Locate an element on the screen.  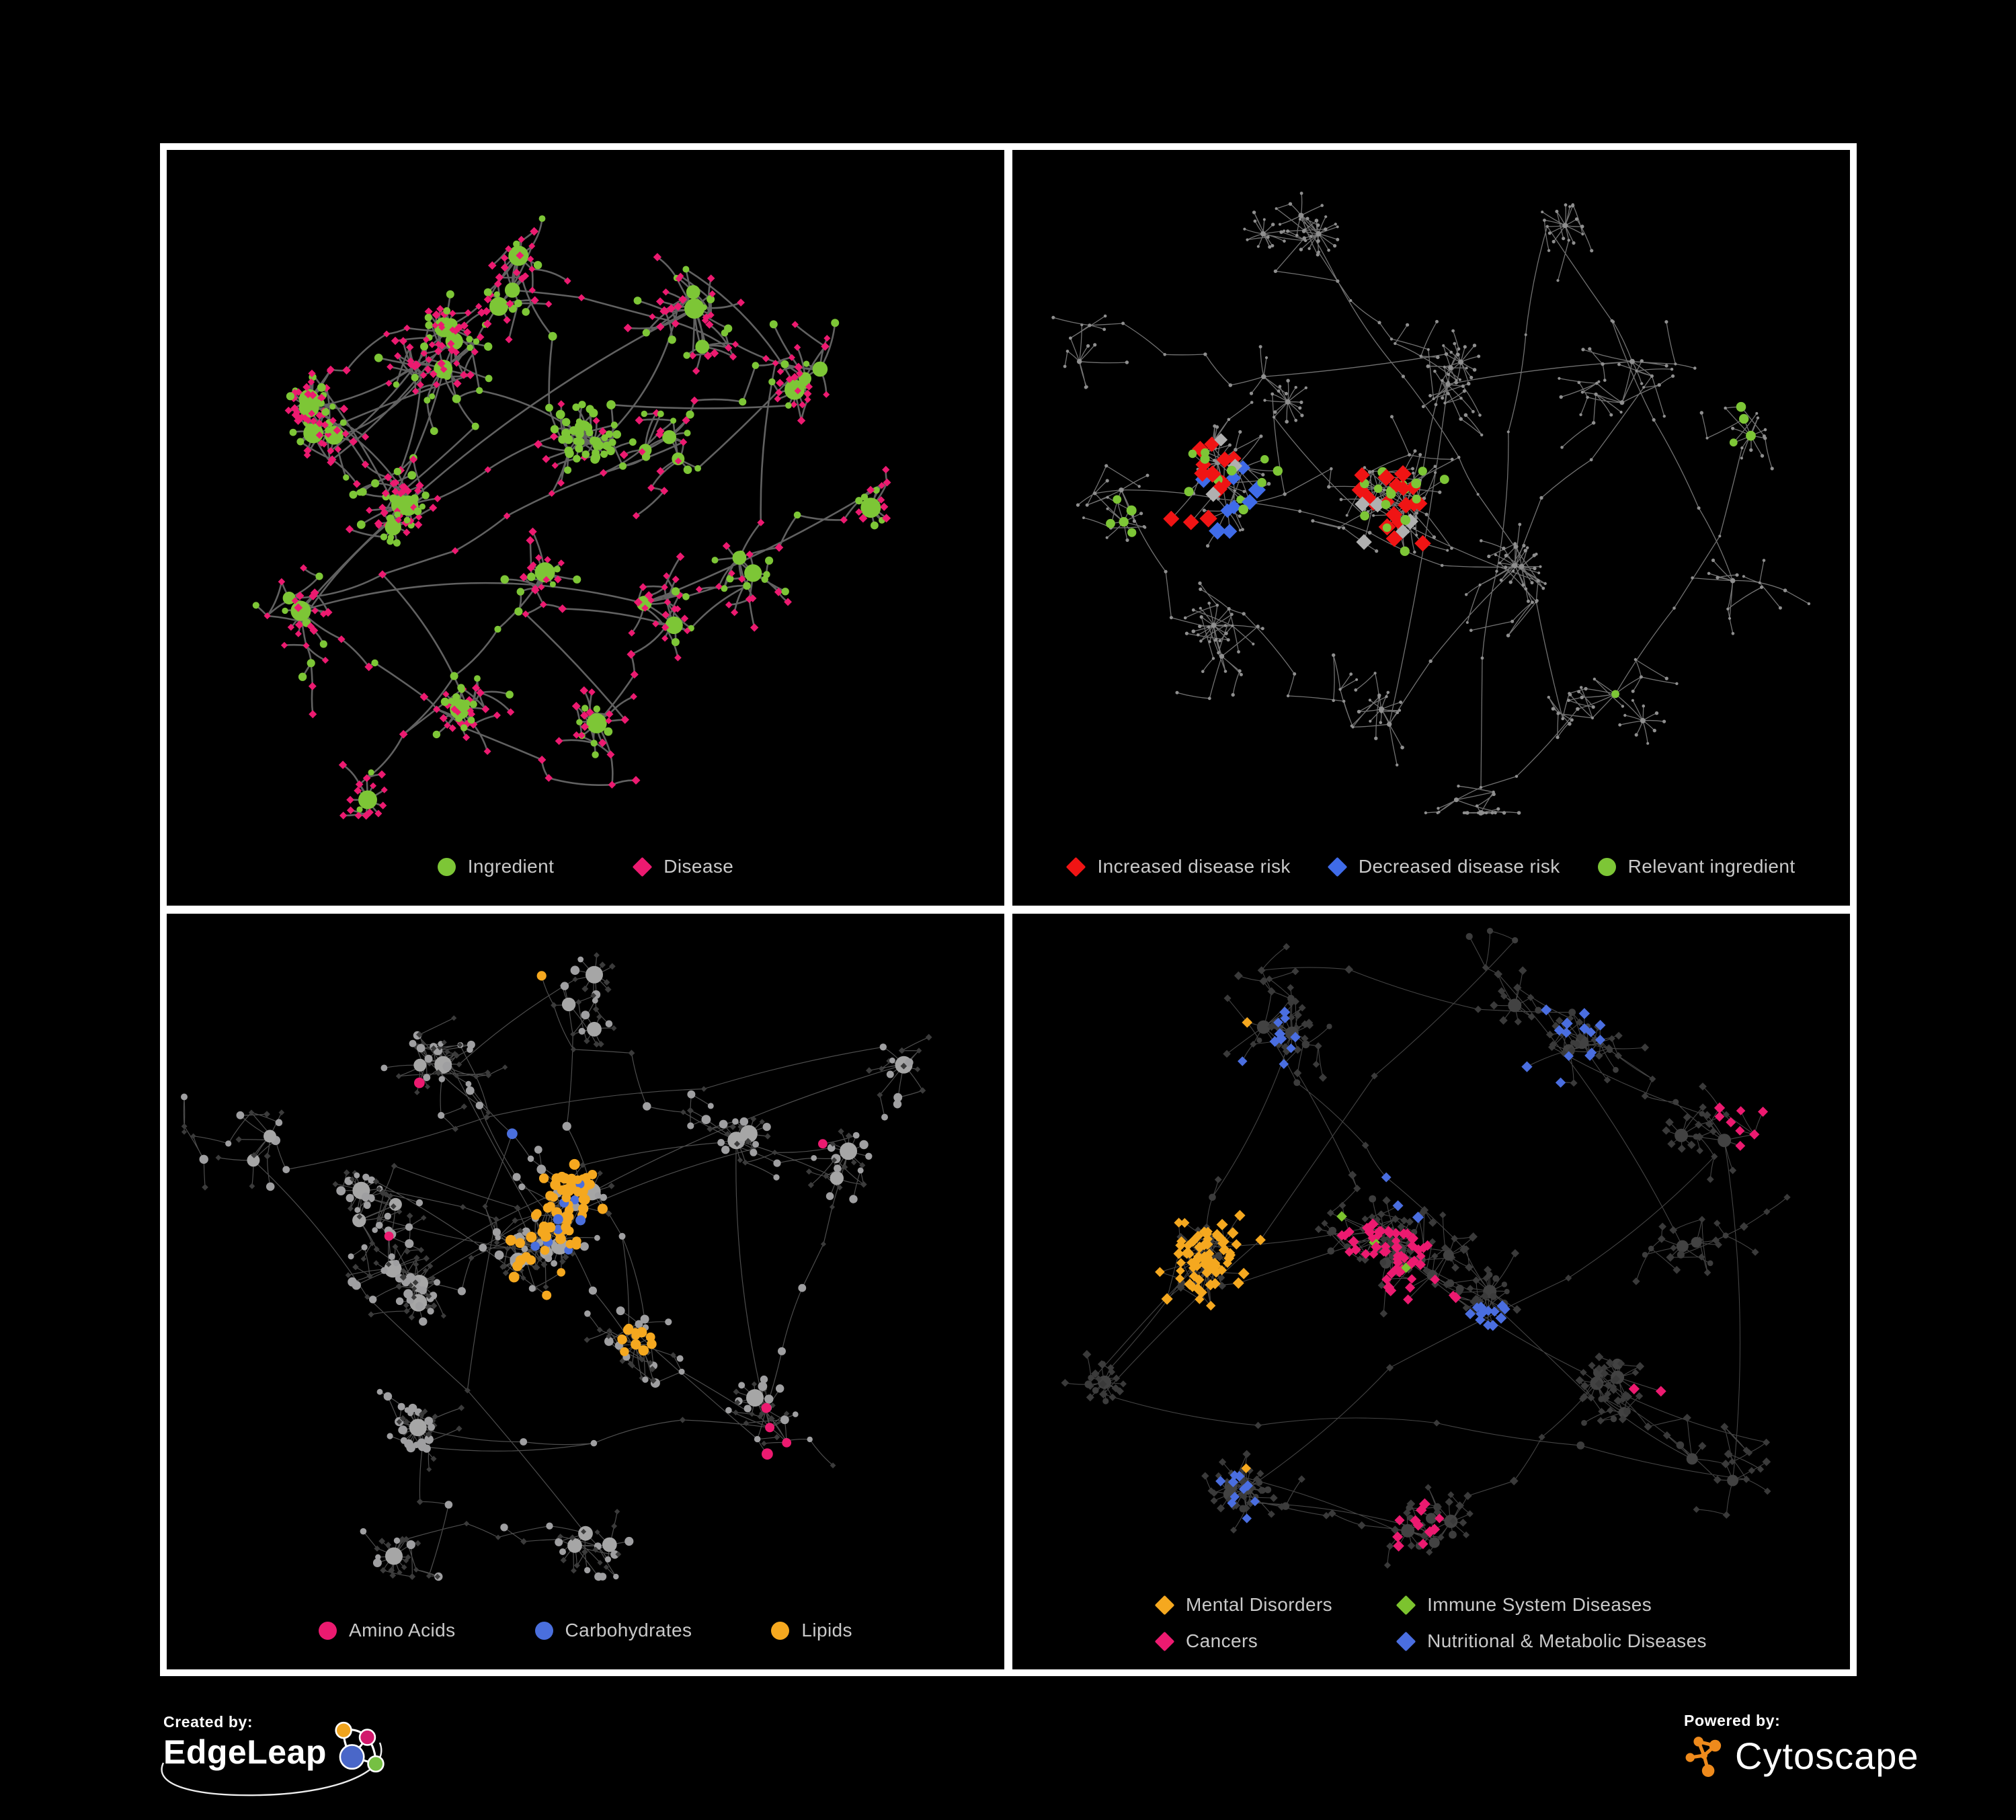
legend-item-lipids: Lipids is located at coordinates (811, 1630).